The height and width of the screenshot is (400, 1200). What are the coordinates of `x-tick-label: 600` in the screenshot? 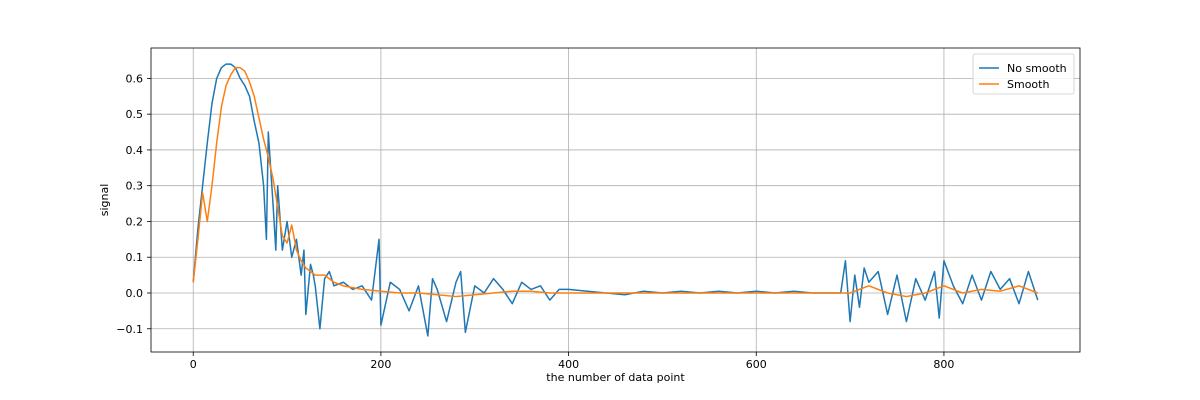 It's located at (756, 364).